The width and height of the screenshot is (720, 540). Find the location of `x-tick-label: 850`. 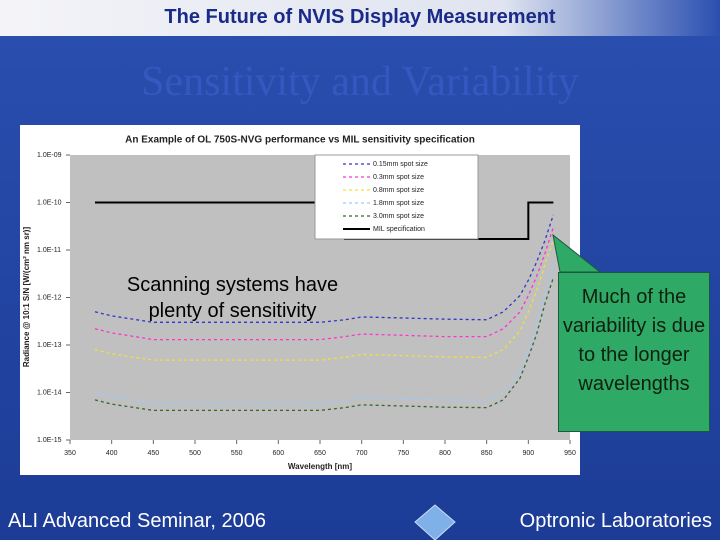

x-tick-label: 850 is located at coordinates (487, 453).